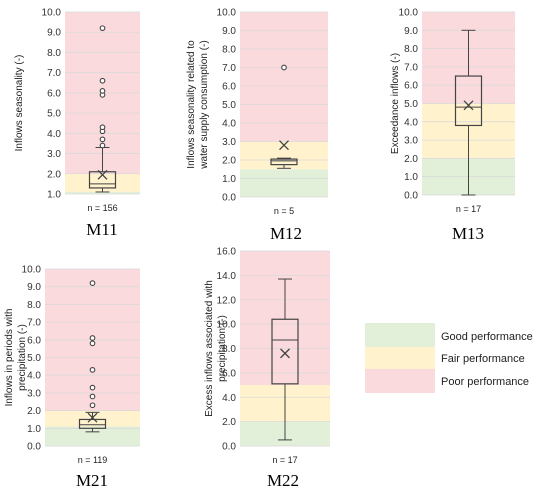  What do you see at coordinates (102, 229) in the screenshot?
I see `panel-title: M11` at bounding box center [102, 229].